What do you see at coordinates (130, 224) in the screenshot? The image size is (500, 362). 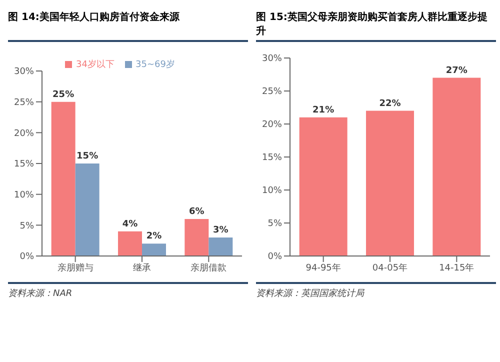 I see `data-label: 4%` at bounding box center [130, 224].